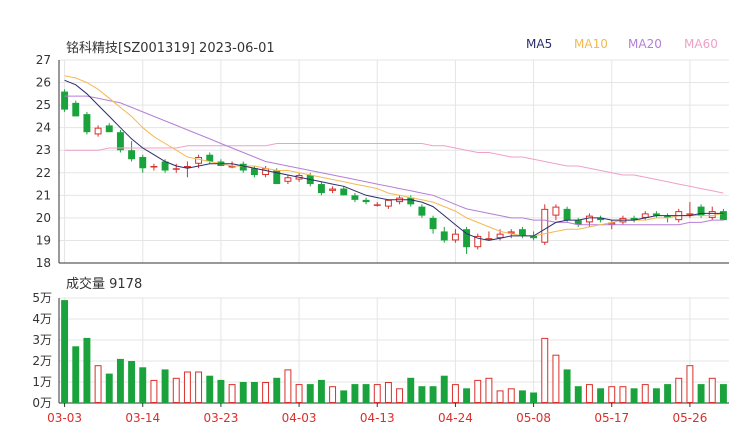  Describe the element at coordinates (43, 150) in the screenshot. I see `price-y-tick: 23` at that location.